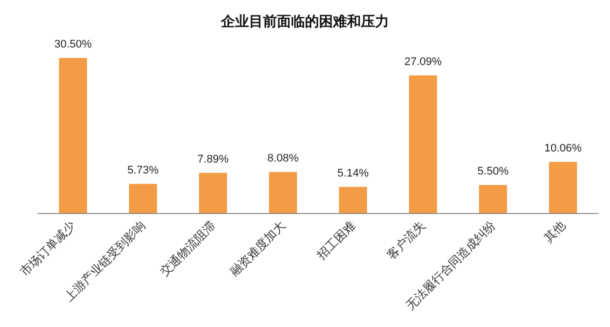 Image resolution: width=610 pixels, height=327 pixels. I want to click on data-label: 5.50%, so click(493, 172).